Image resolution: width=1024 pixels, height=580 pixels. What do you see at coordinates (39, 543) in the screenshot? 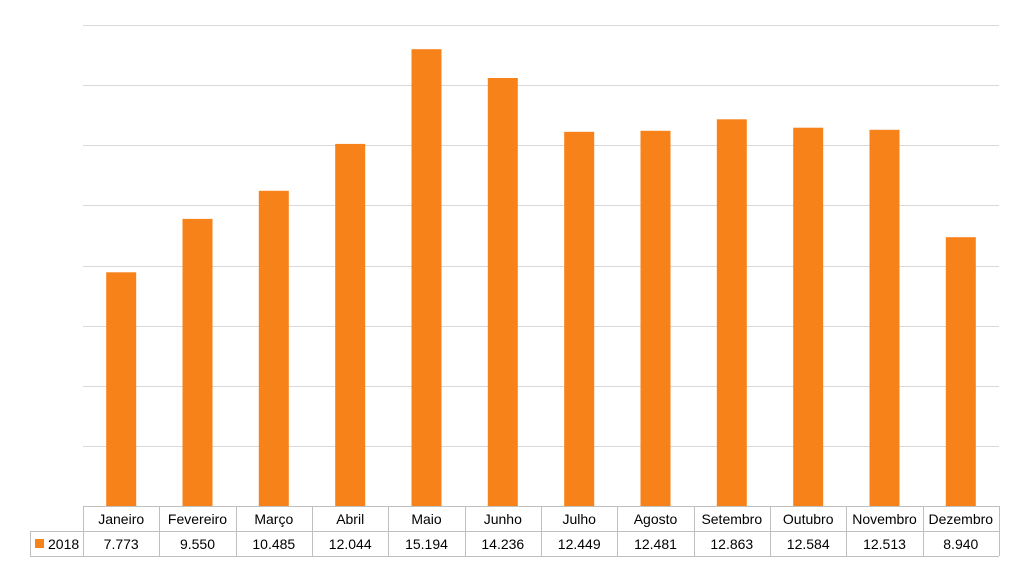
I see `legend-swatch` at bounding box center [39, 543].